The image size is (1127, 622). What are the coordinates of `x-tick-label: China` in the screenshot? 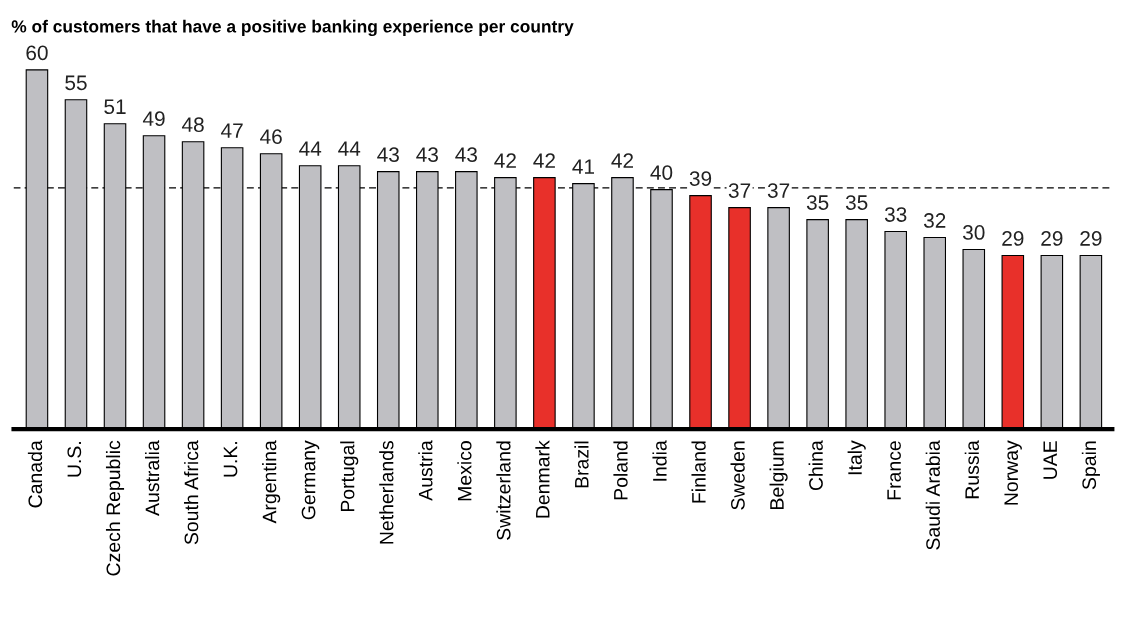 It's located at (815, 465).